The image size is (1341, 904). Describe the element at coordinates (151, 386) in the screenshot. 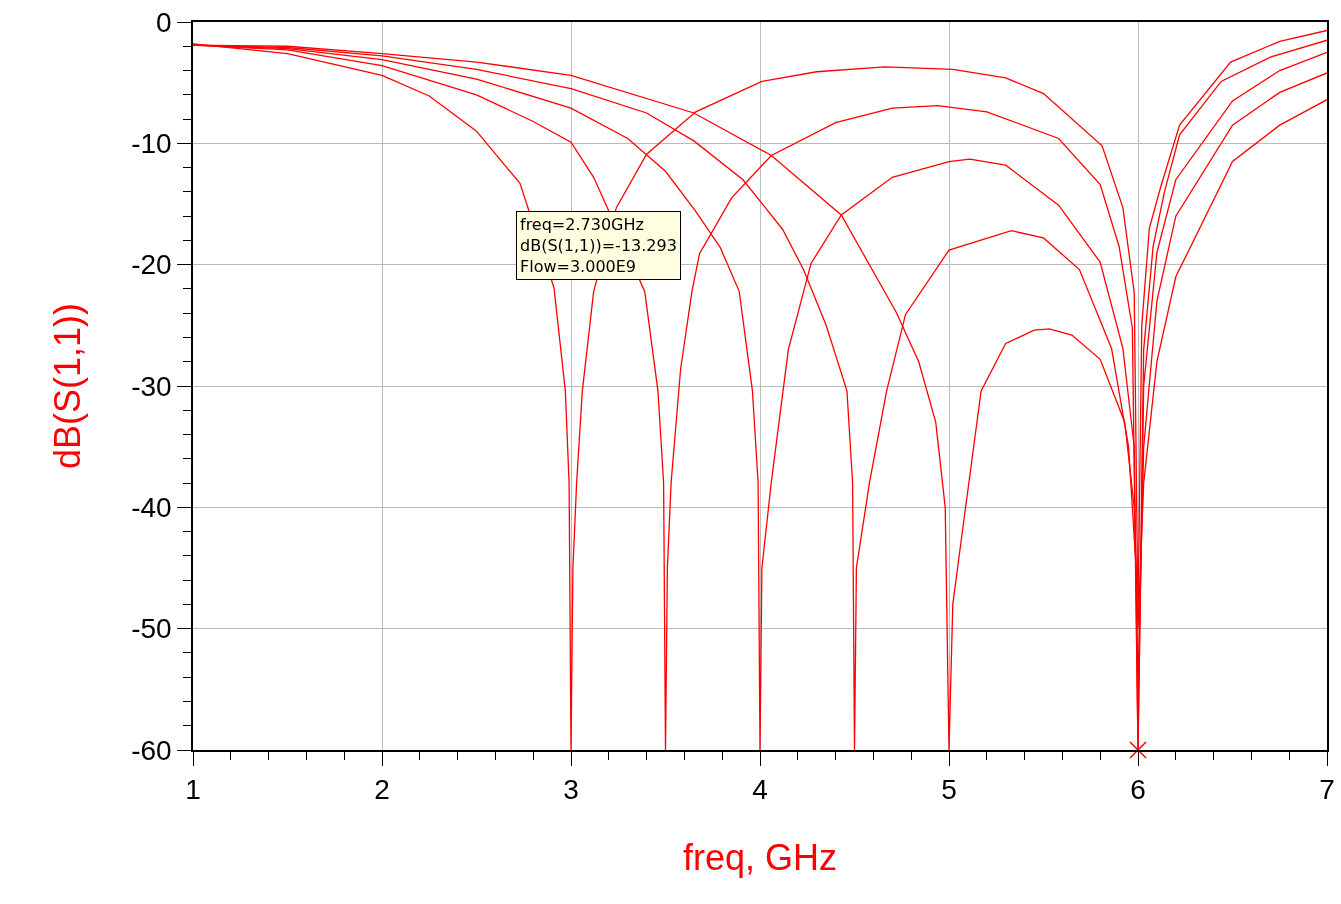

I see `y-tick-label: -30` at that location.